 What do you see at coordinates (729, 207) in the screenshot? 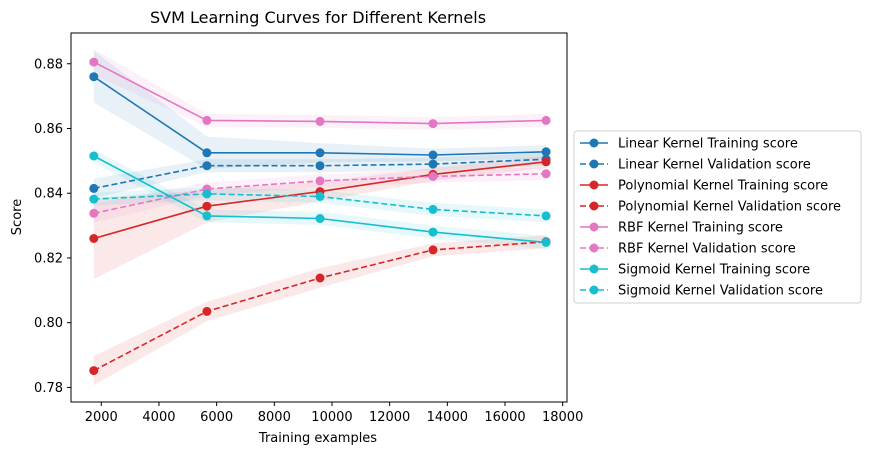
I see `legend-label-3: Polynomial Kernel Validation score` at bounding box center [729, 207].